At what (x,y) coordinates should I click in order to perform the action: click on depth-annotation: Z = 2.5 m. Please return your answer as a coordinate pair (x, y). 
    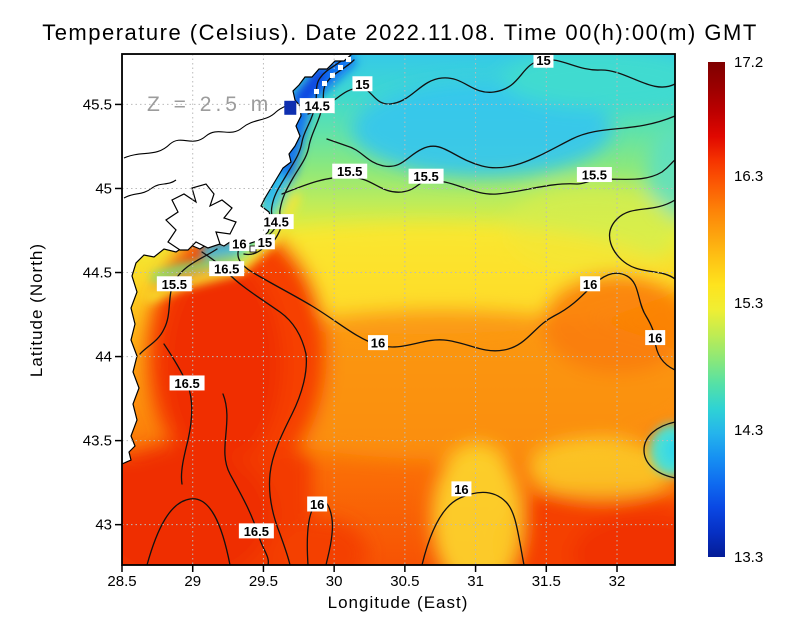
    Looking at the image, I should click on (209, 104).